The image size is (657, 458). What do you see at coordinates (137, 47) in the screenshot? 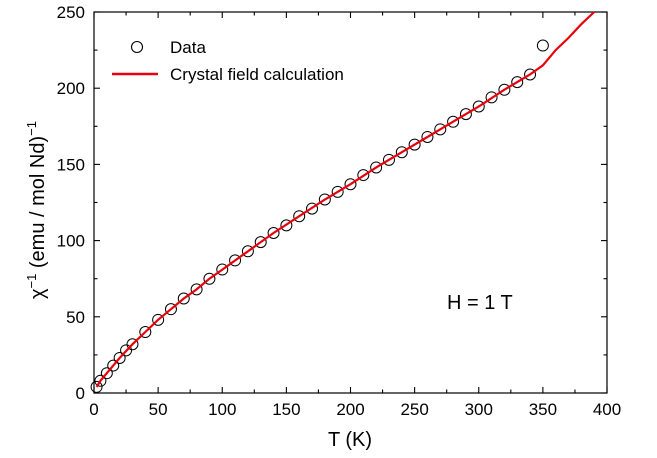
I see `legend-marker-data` at bounding box center [137, 47].